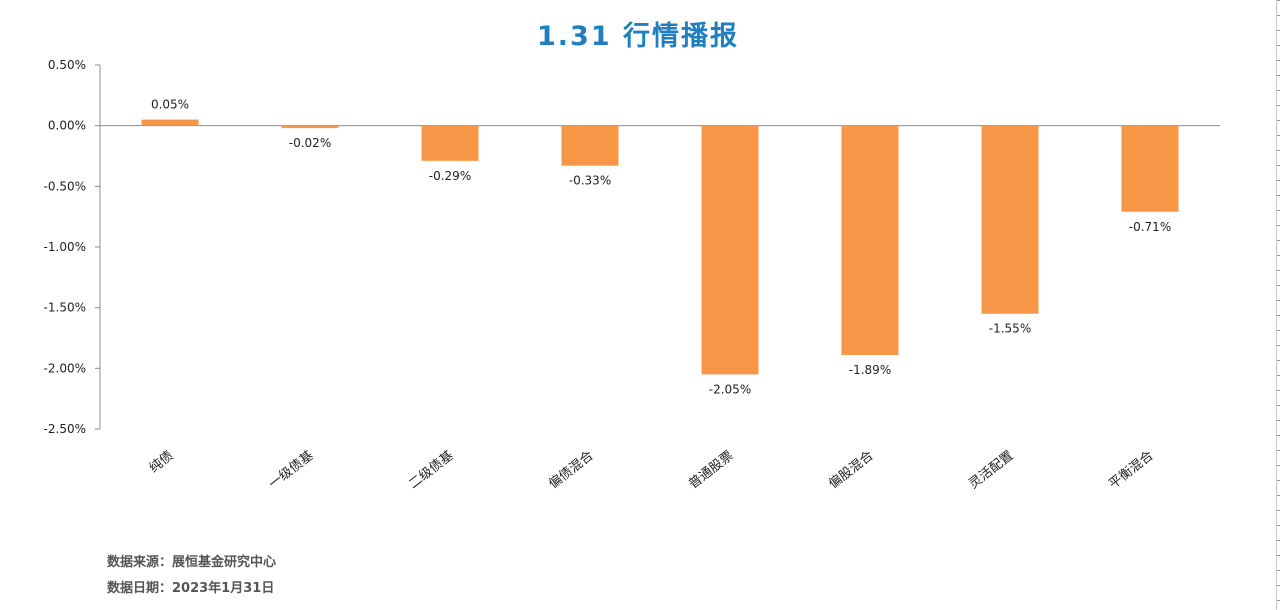 The height and width of the screenshot is (610, 1280). Describe the element at coordinates (590, 181) in the screenshot. I see `data-label: -0.33%` at that location.